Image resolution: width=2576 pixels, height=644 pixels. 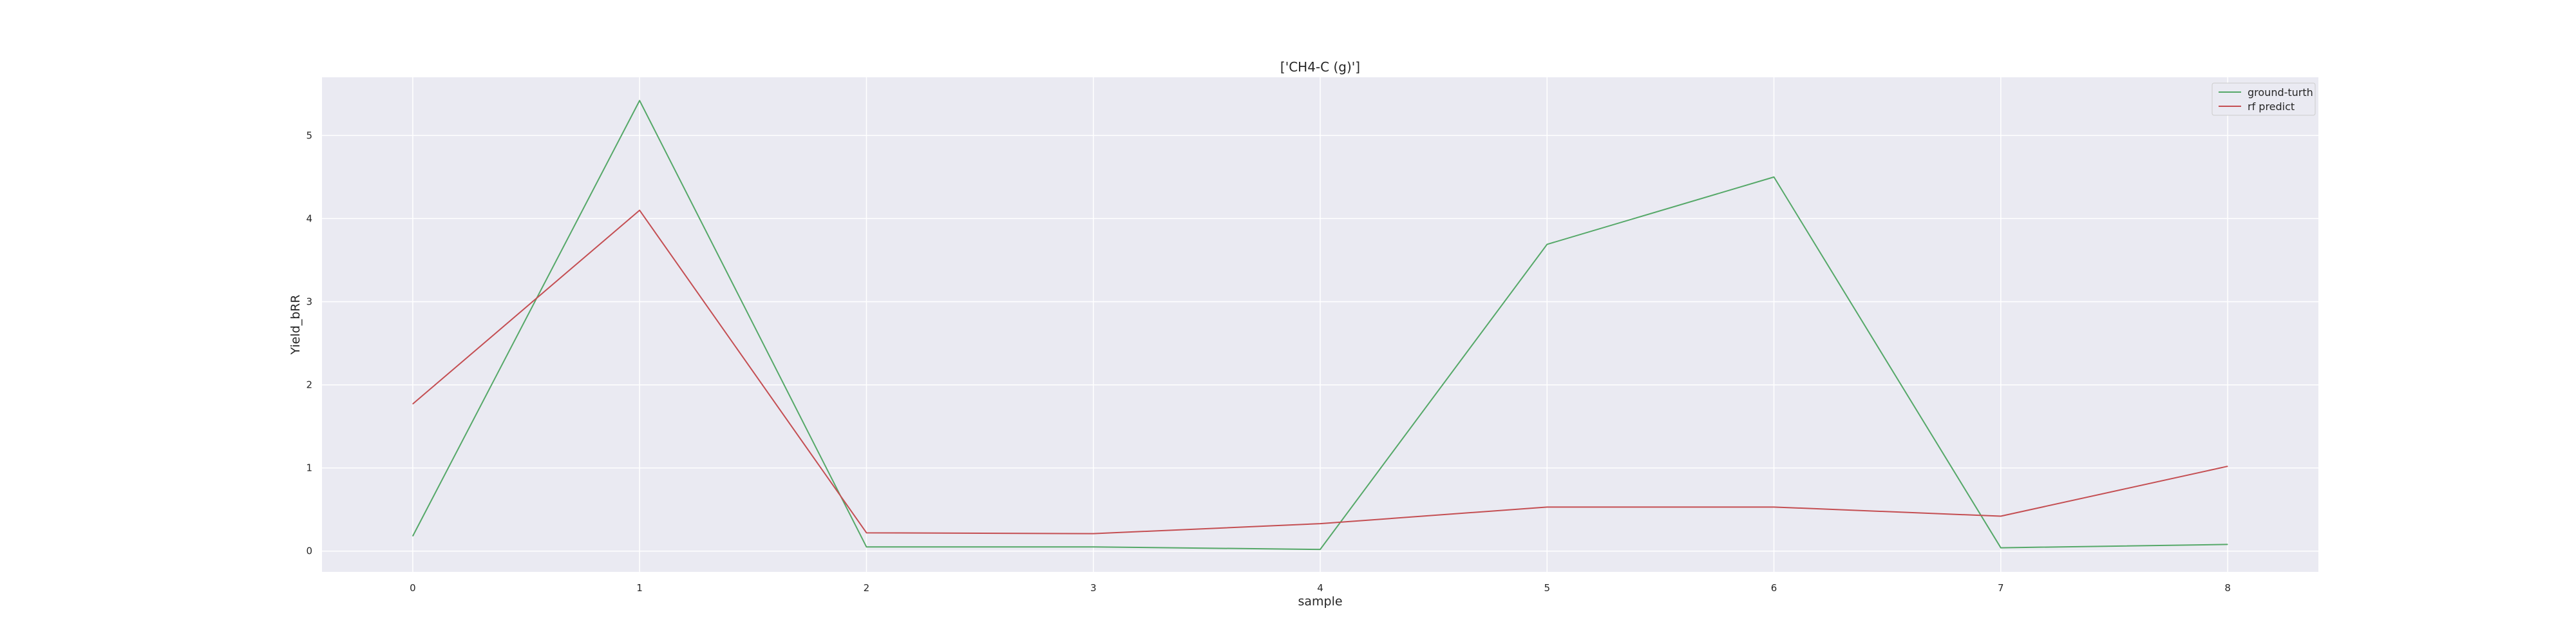 I want to click on y-tick-label: 5, so click(x=309, y=135).